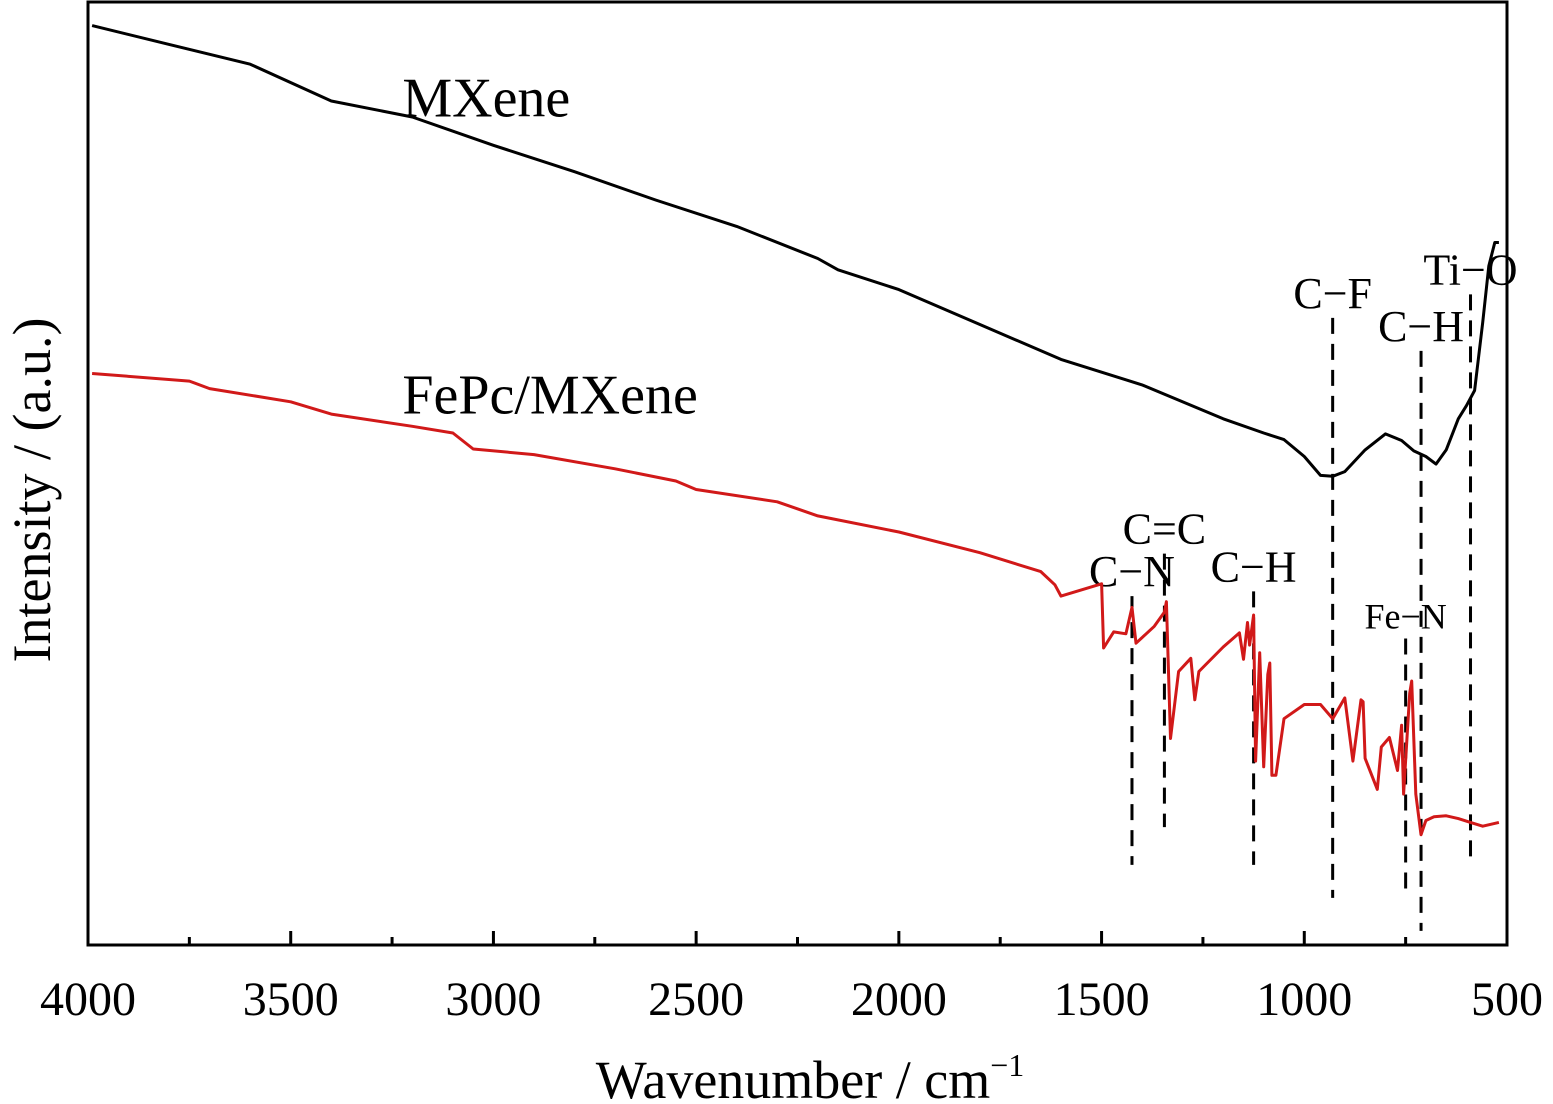 This screenshot has height=1104, width=1553. Describe the element at coordinates (1254, 566) in the screenshot. I see `peak-label-ch-2: C−H` at that location.